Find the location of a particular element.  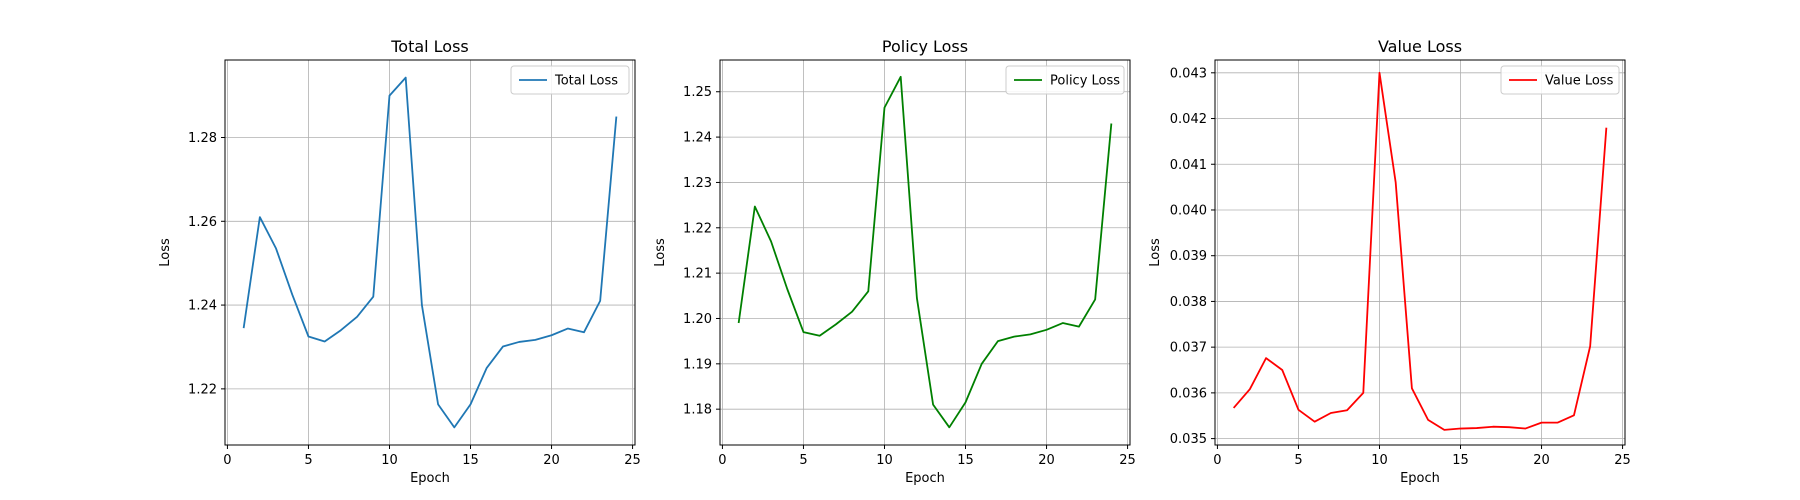

total-loss-legend-box is located at coordinates (570, 80).